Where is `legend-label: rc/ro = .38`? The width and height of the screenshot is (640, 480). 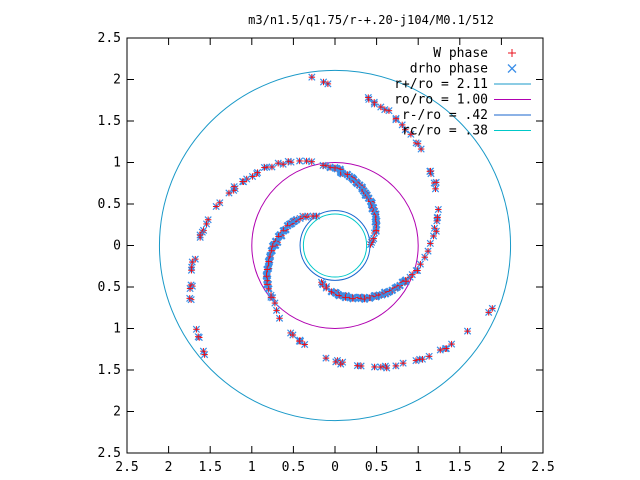
legend-label: rc/ro = .38 is located at coordinates (445, 131).